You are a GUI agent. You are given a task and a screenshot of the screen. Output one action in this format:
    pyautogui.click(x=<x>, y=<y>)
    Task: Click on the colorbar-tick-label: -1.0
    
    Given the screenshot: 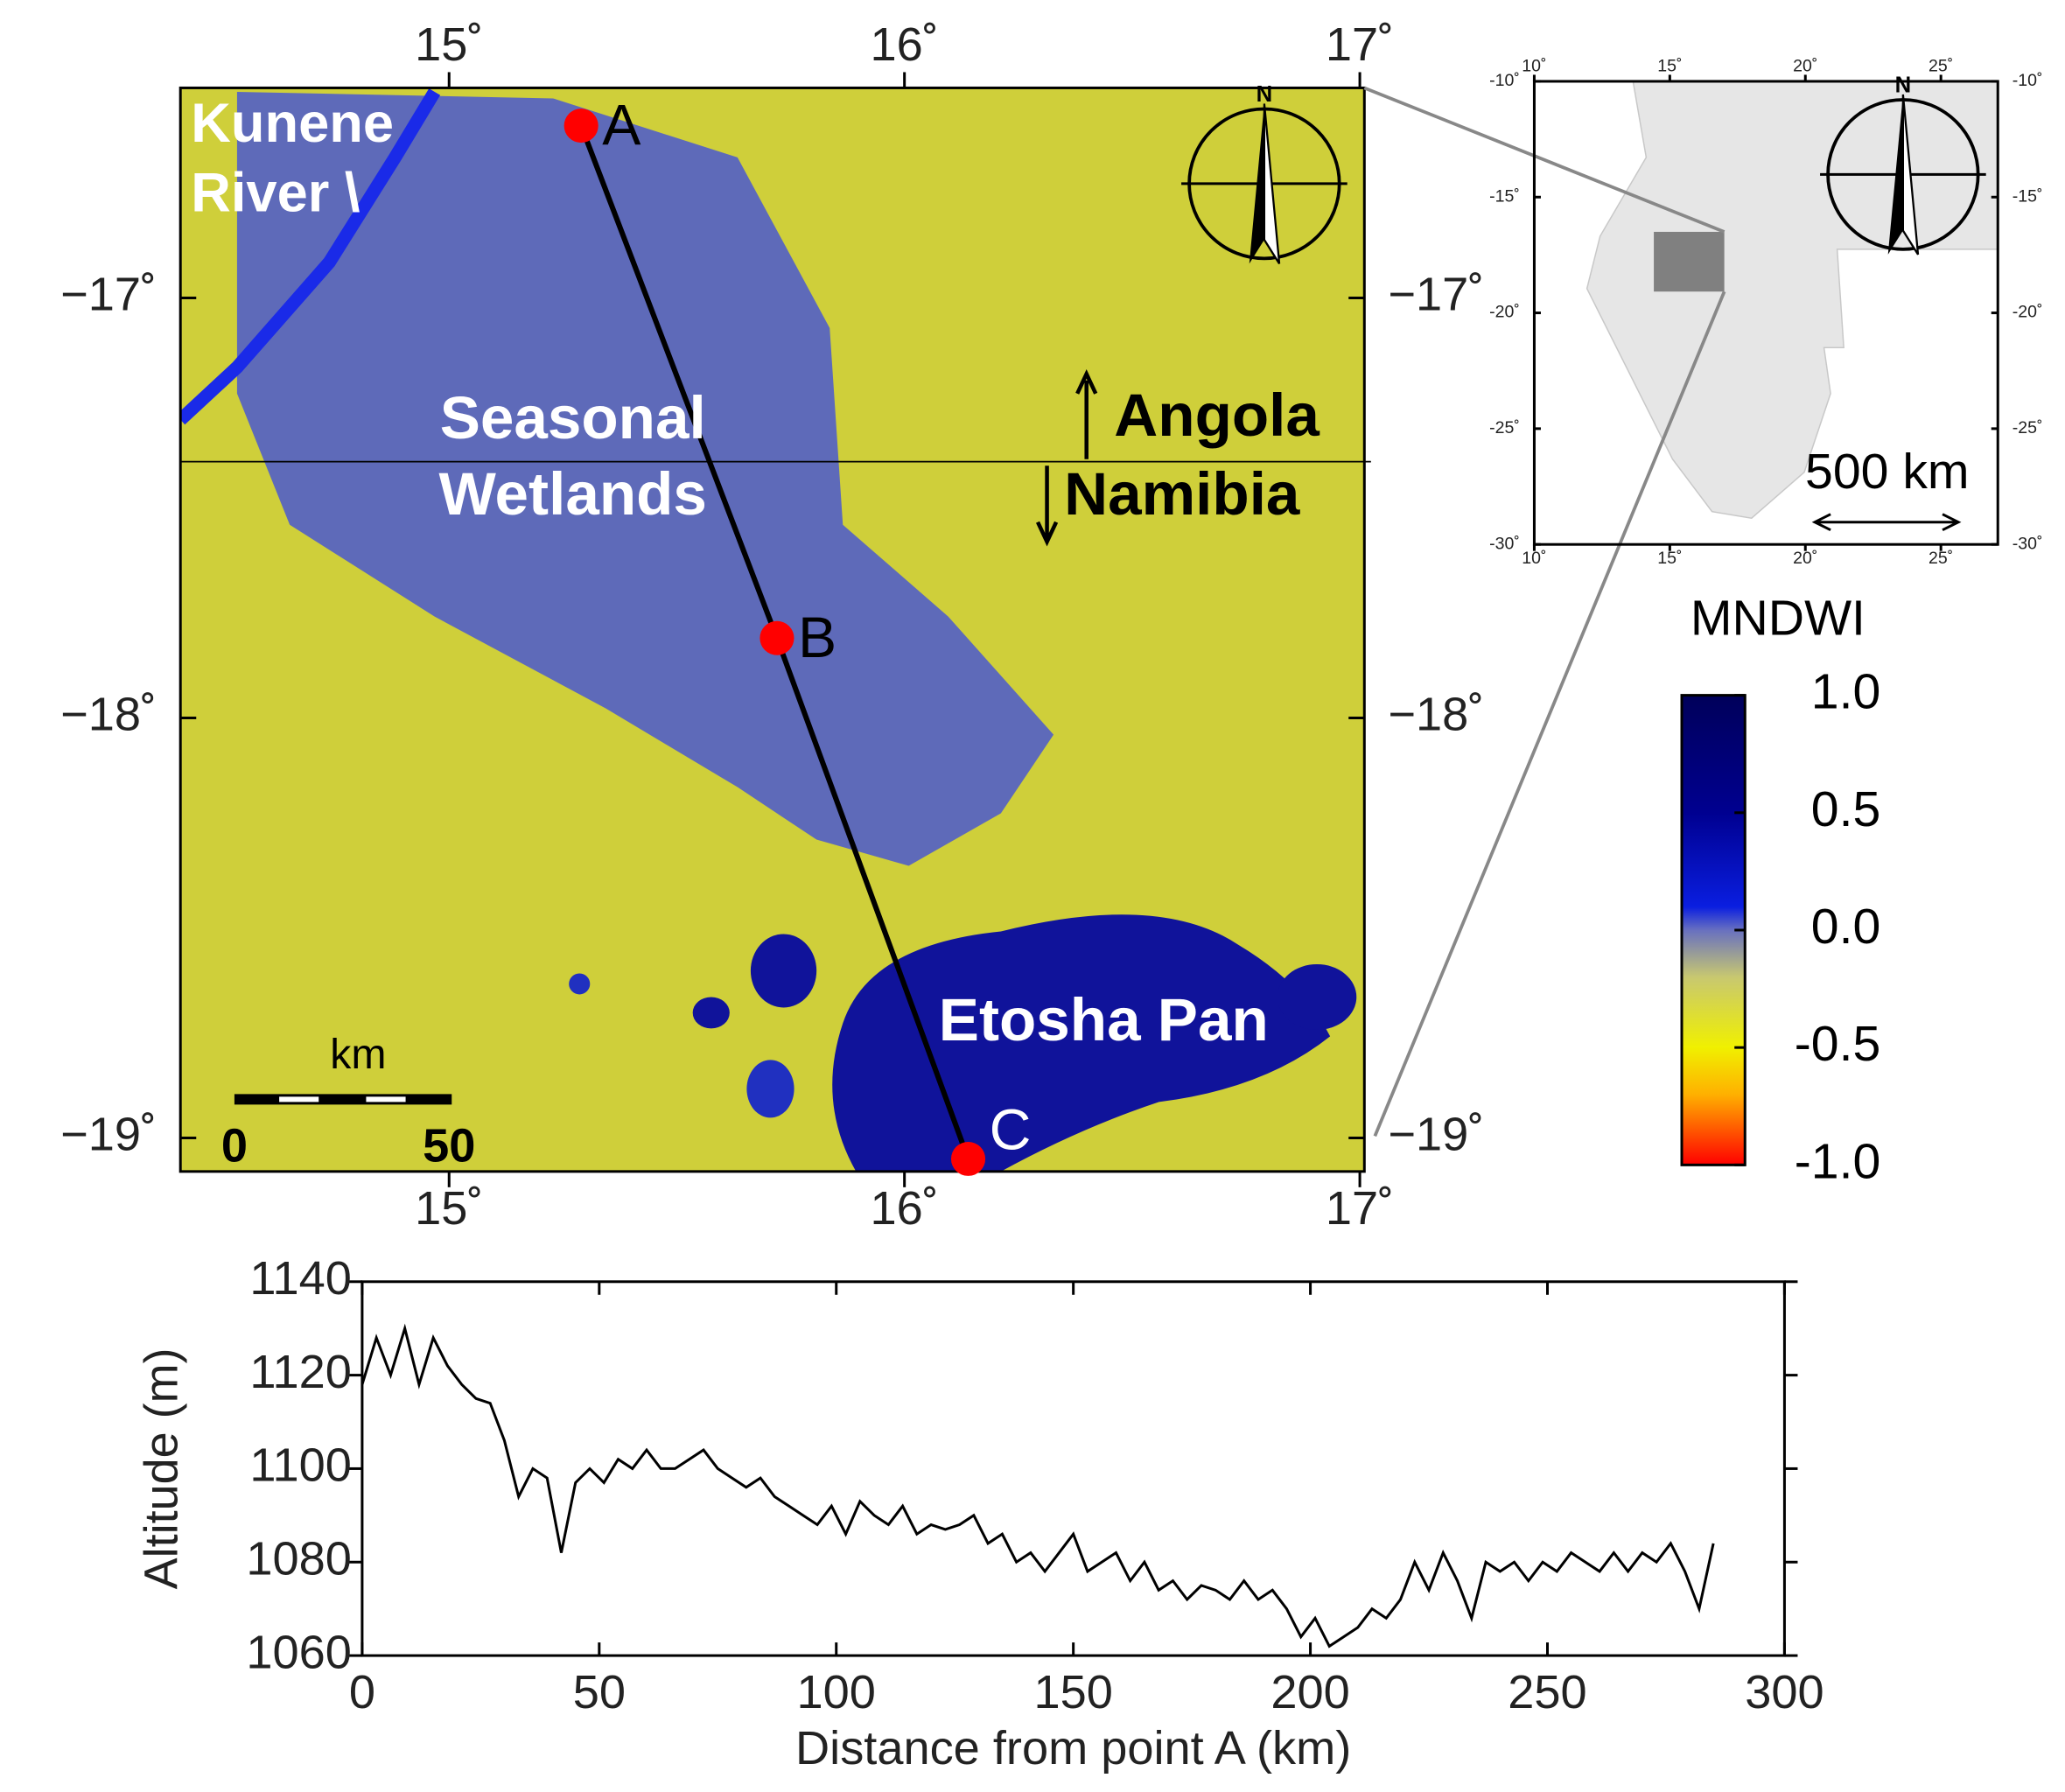 What is the action you would take?
    pyautogui.click(x=1838, y=1161)
    